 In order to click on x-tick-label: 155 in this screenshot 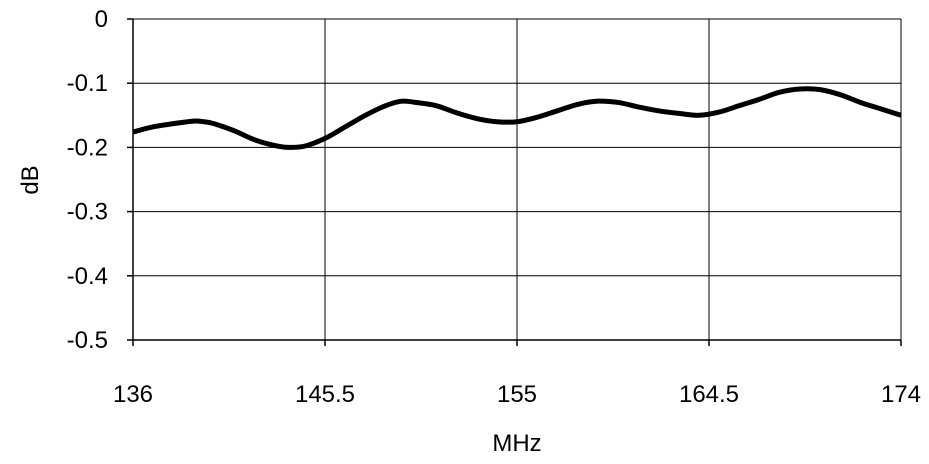, I will do `click(517, 394)`.